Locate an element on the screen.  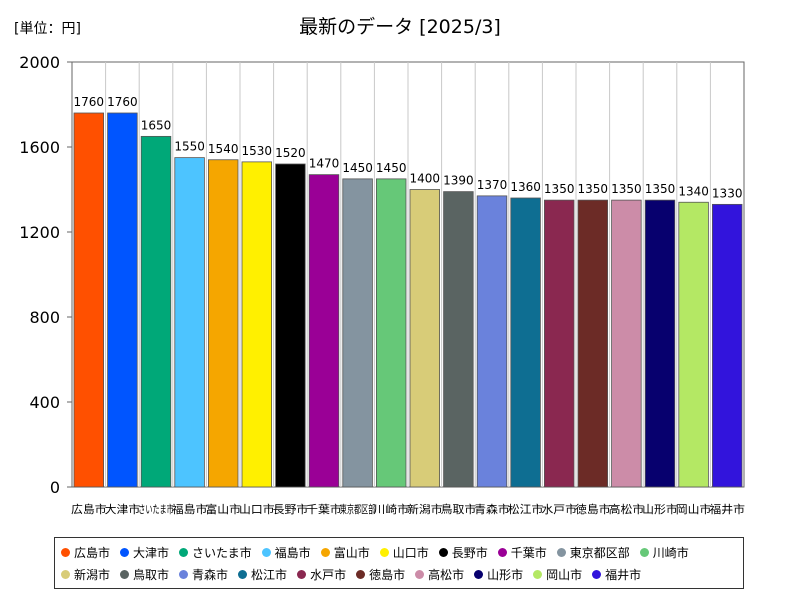
x-tick-label: 東京都区部 is located at coordinates (358, 509).